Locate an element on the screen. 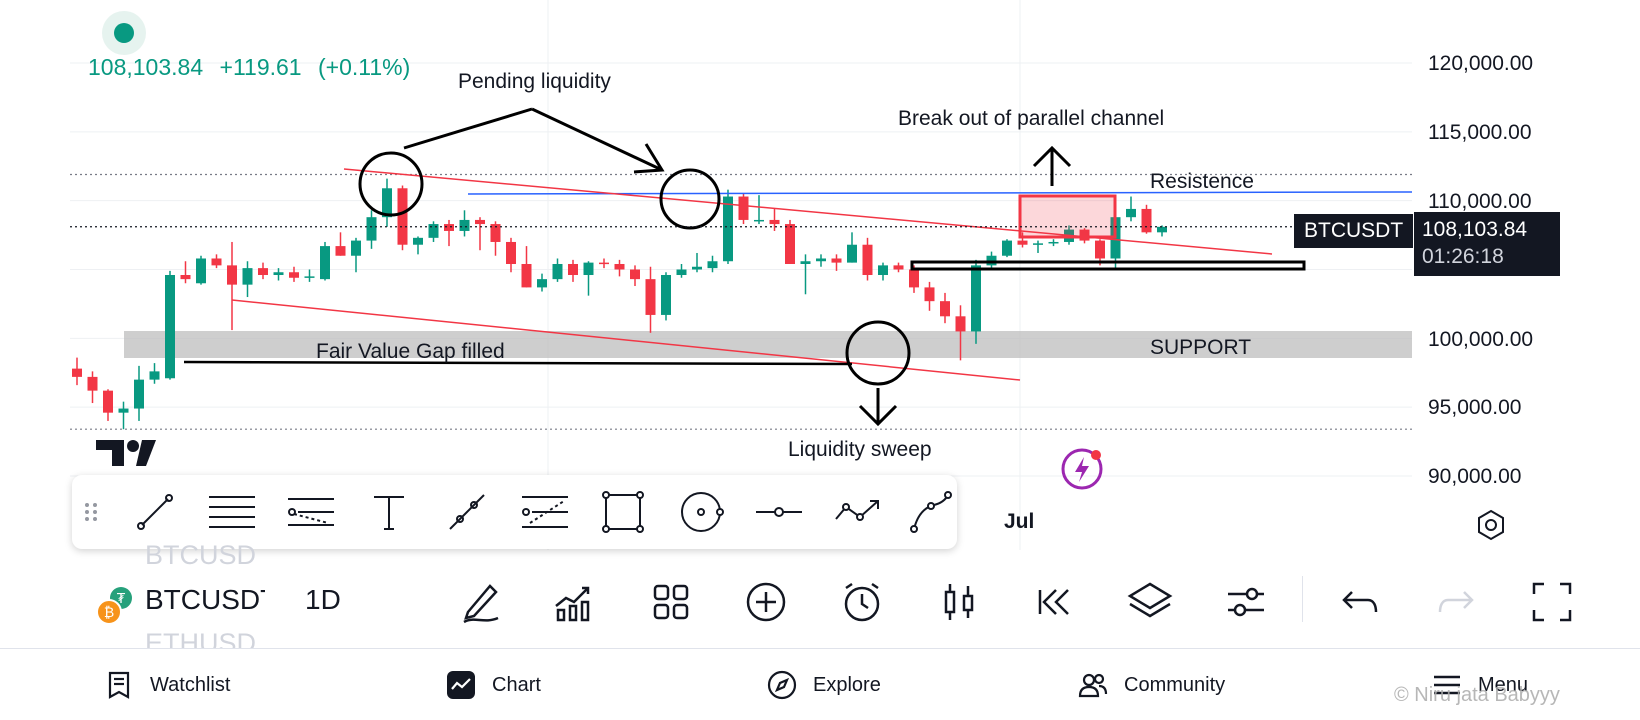 Image resolution: width=1640 pixels, height=720 pixels. channel-lower-line is located at coordinates (626, 340).